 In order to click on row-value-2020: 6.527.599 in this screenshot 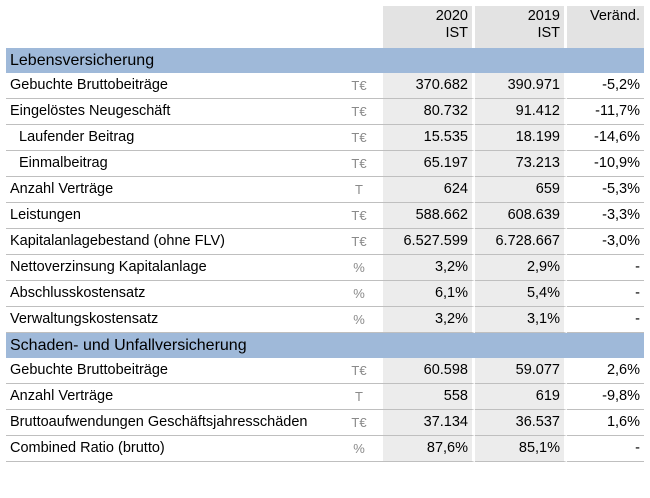, I will do `click(429, 242)`.